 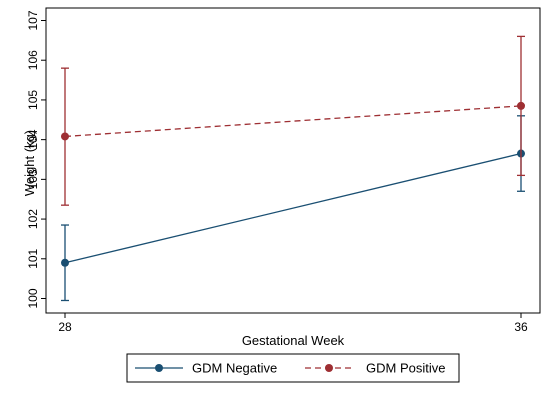 What do you see at coordinates (33, 60) in the screenshot?
I see `y-tick-label: 106` at bounding box center [33, 60].